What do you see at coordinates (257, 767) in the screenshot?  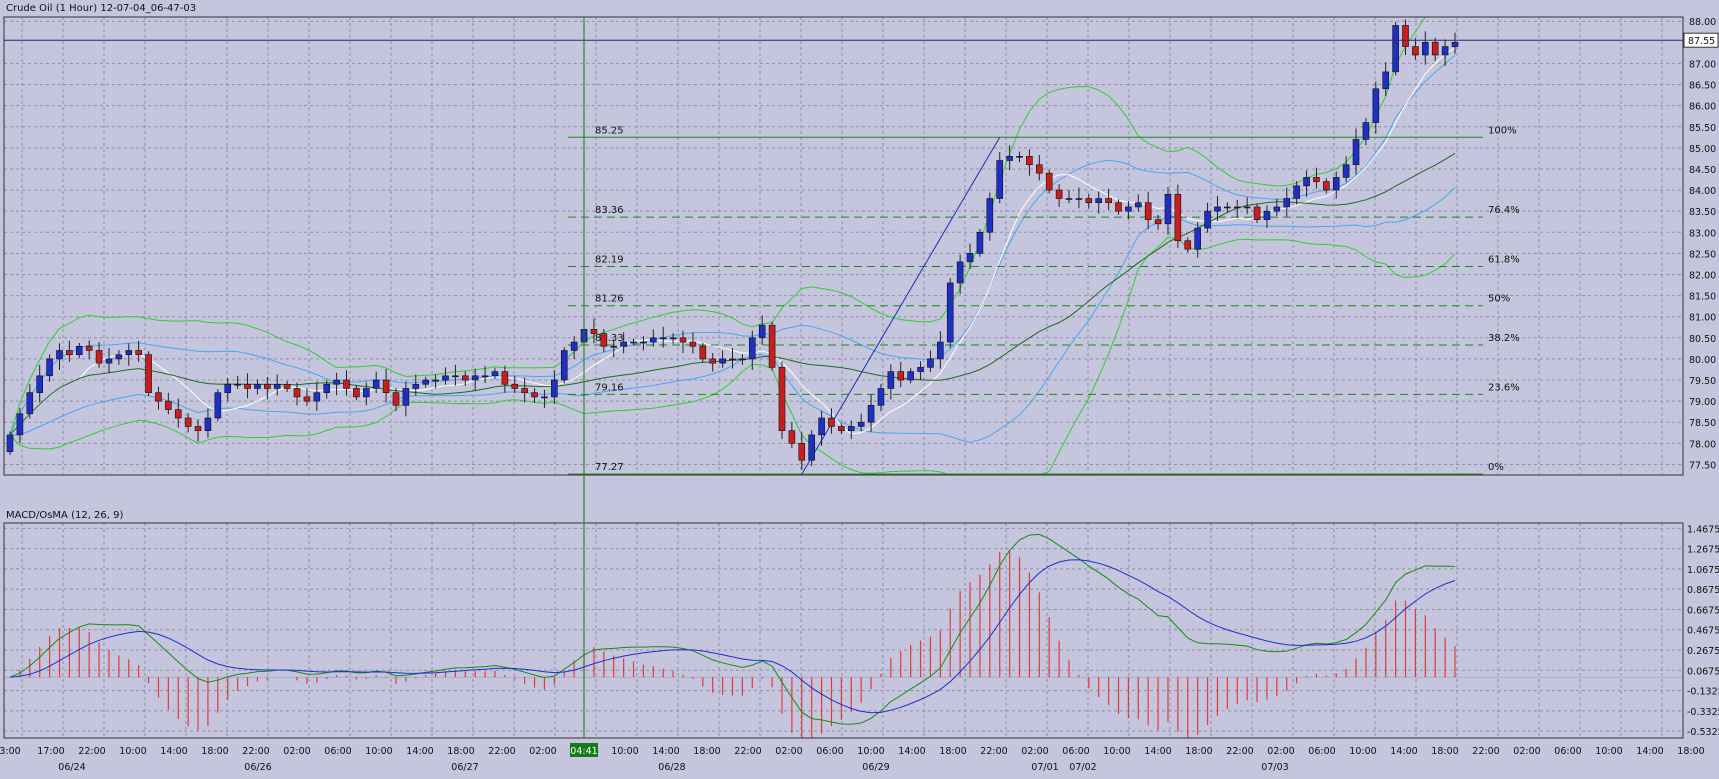 I see `date-label: 06/26` at bounding box center [257, 767].